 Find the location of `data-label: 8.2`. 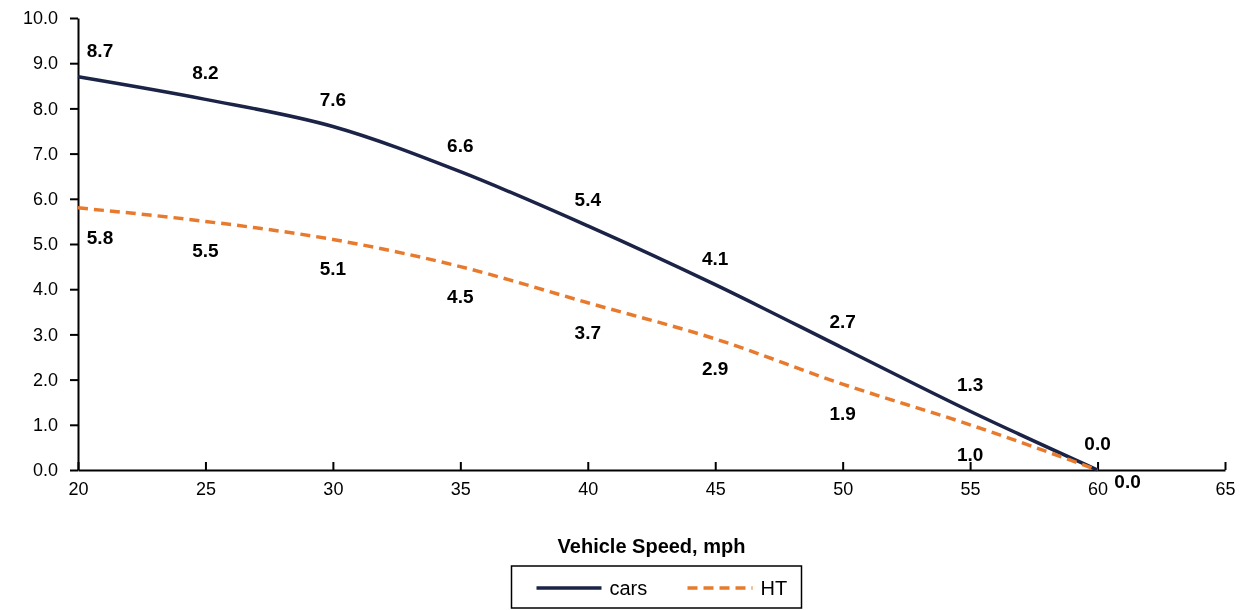

data-label: 8.2 is located at coordinates (205, 73).